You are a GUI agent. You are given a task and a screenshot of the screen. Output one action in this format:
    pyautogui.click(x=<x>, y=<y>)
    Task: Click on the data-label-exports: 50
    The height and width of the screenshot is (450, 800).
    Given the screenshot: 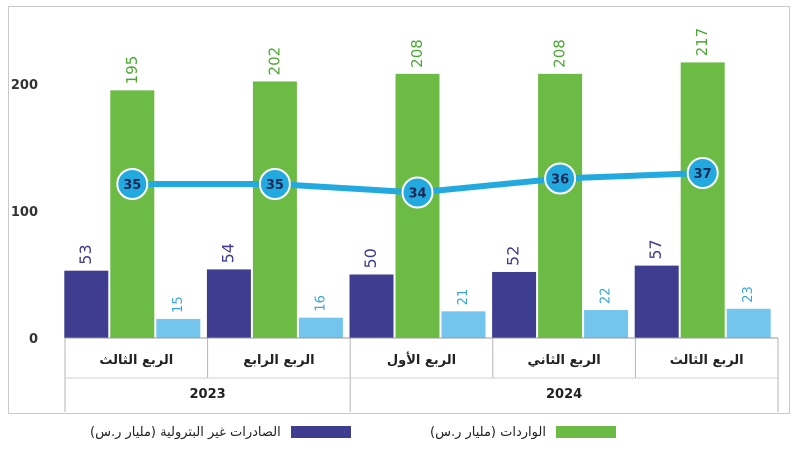 What is the action you would take?
    pyautogui.click(x=370, y=258)
    